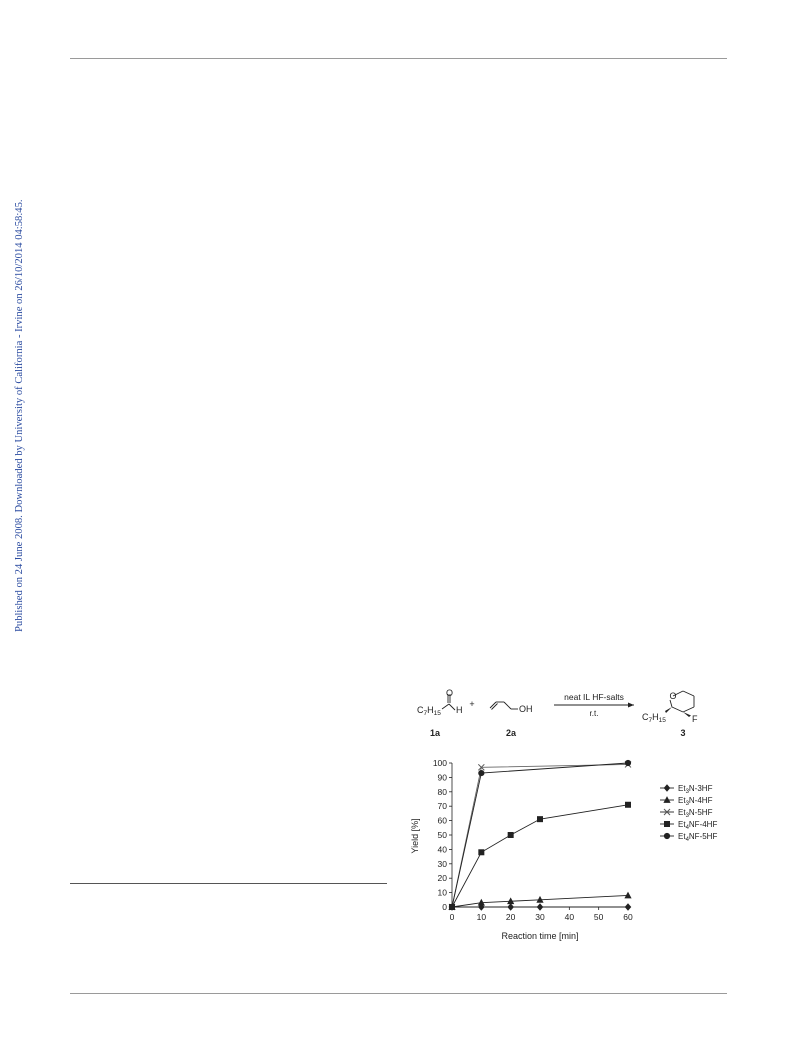 This screenshot has width=793, height=1039. I want to click on product-fluorine: F, so click(695, 719).